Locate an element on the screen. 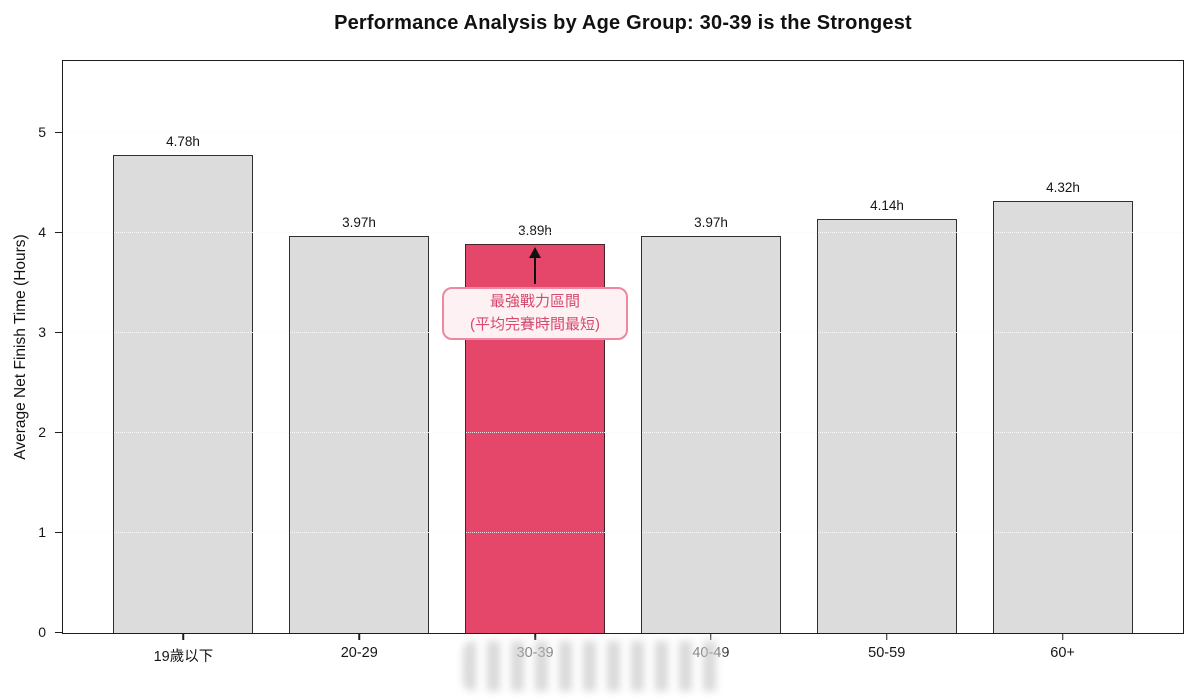  bar-value-label: 4.78h is located at coordinates (183, 141).